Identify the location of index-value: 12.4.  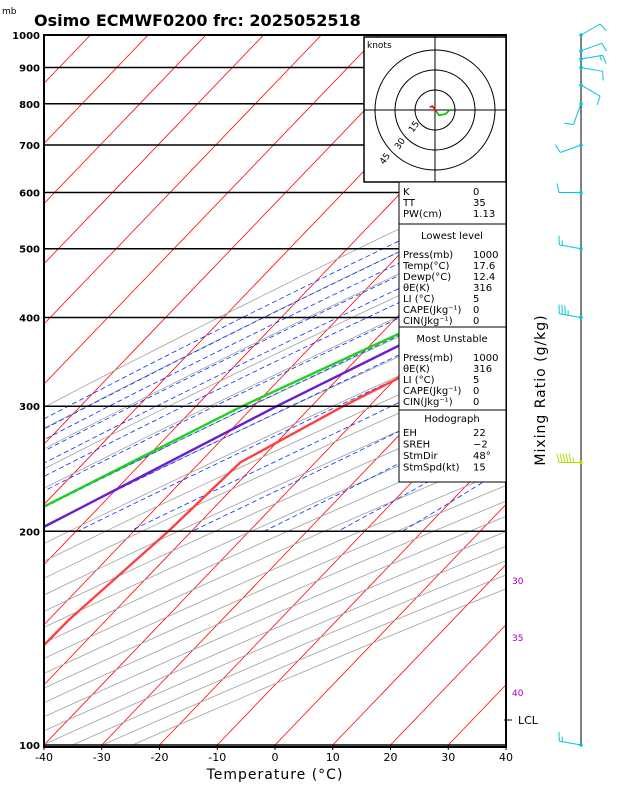
(484, 277).